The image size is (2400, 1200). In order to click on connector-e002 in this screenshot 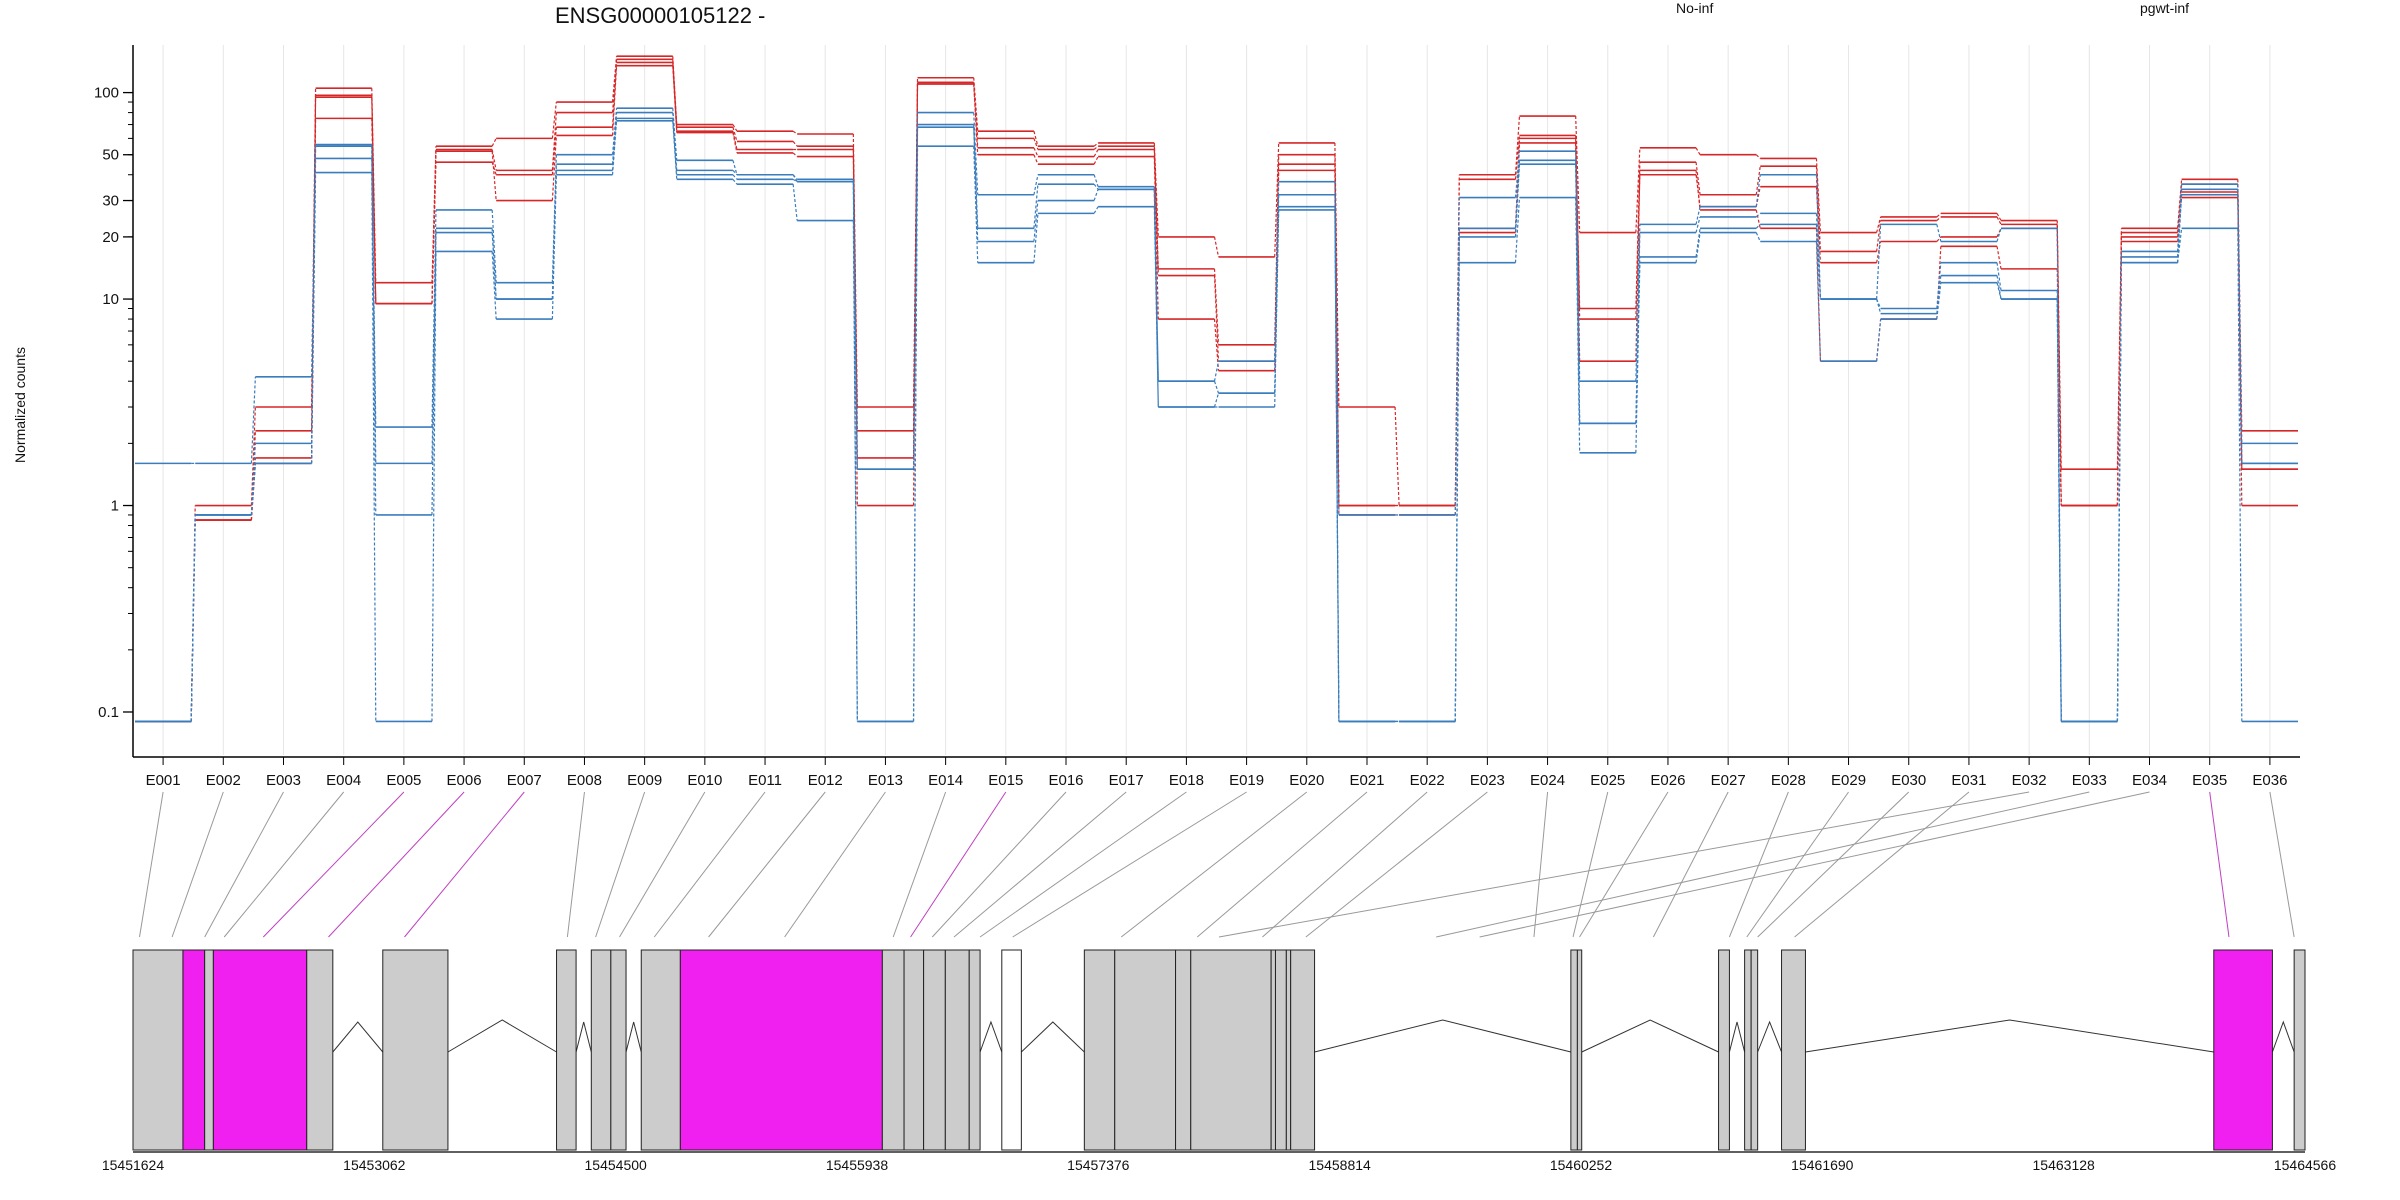, I will do `click(197, 864)`.